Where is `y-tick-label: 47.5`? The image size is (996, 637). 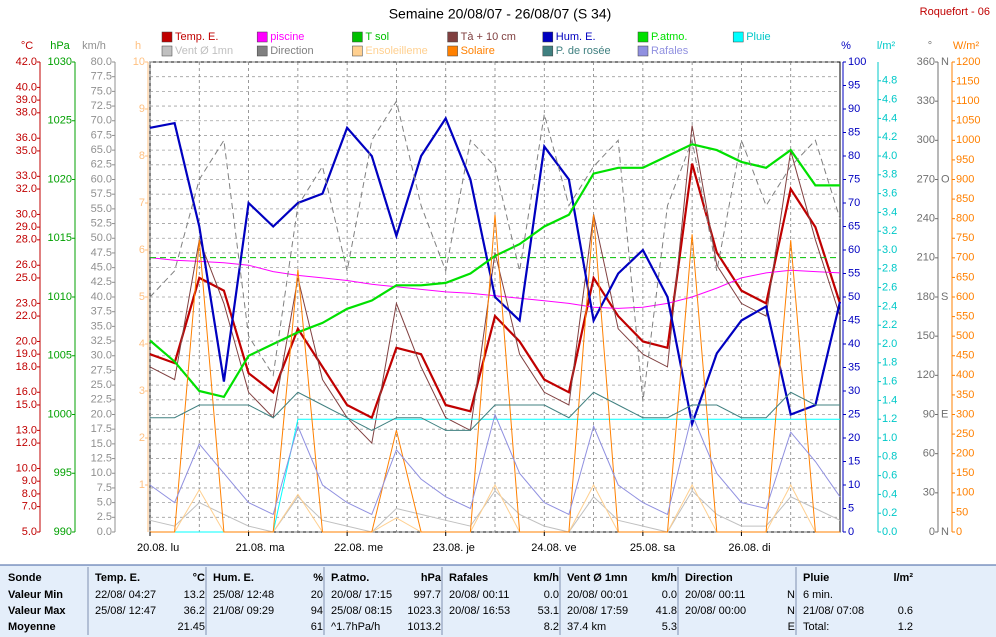 y-tick-label: 47.5 is located at coordinates (101, 253).